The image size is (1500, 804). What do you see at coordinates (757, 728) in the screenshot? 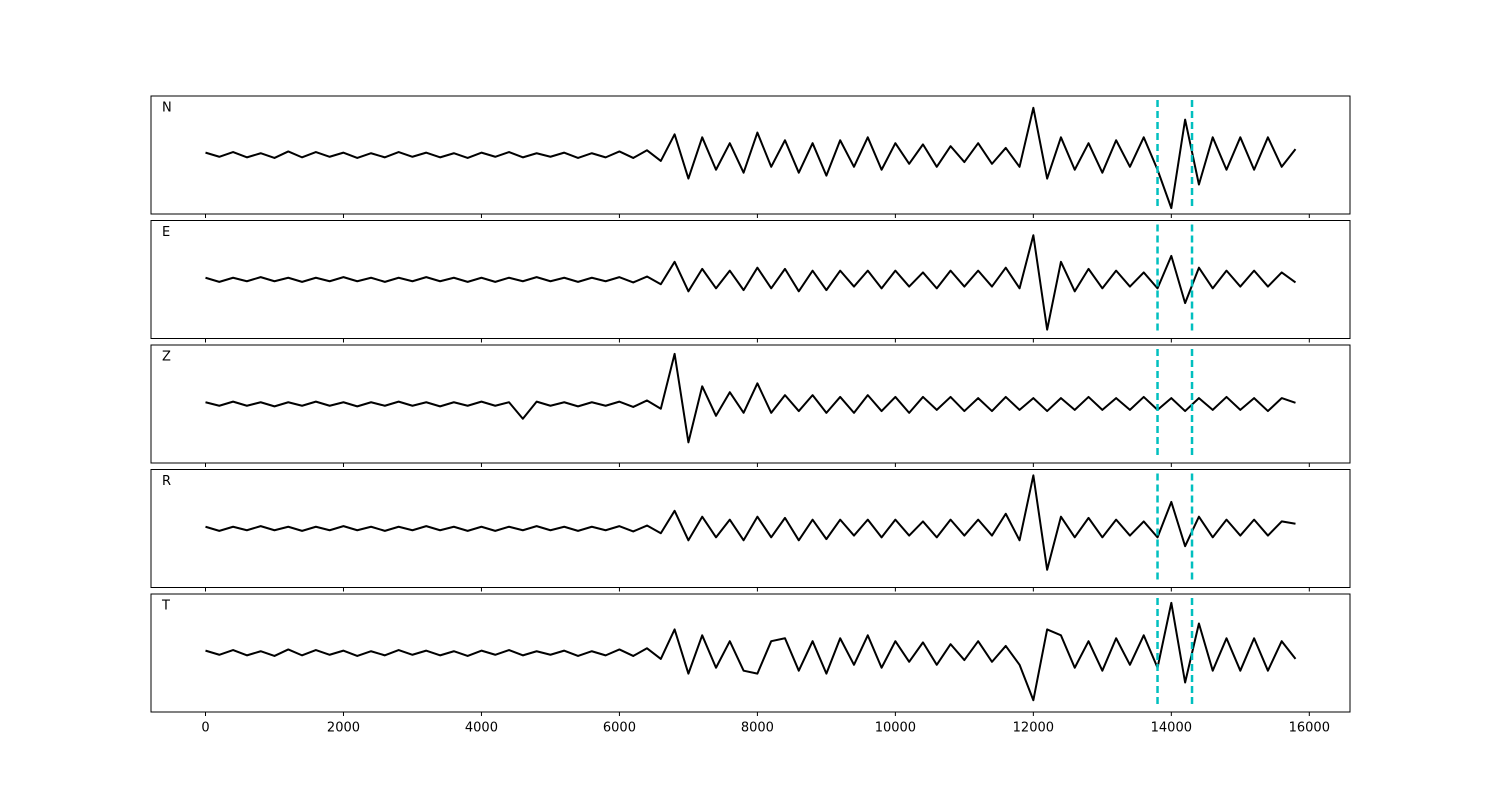
I see `x-tick-label: 8000` at bounding box center [757, 728].